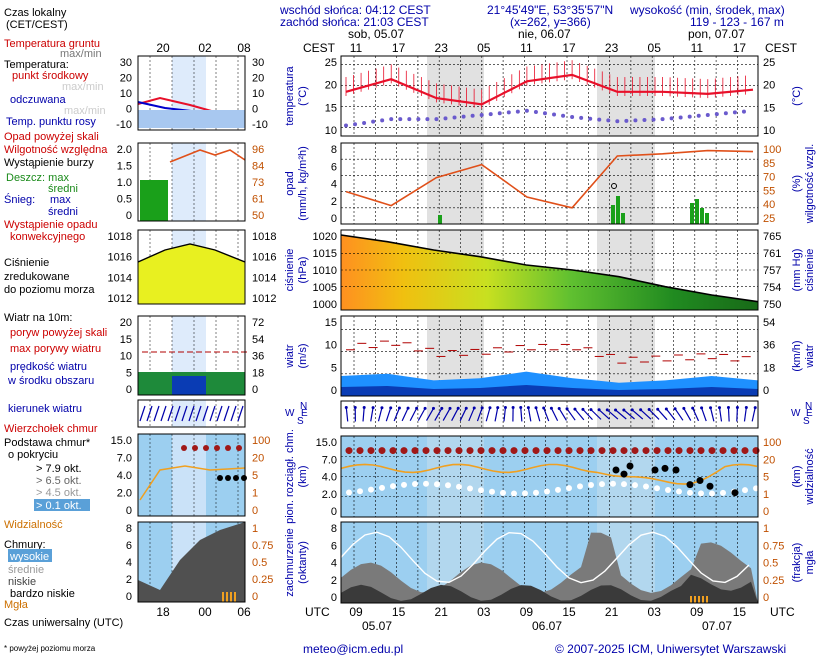  What do you see at coordinates (703, 599) in the screenshot?
I see `fog-bar` at bounding box center [703, 599].